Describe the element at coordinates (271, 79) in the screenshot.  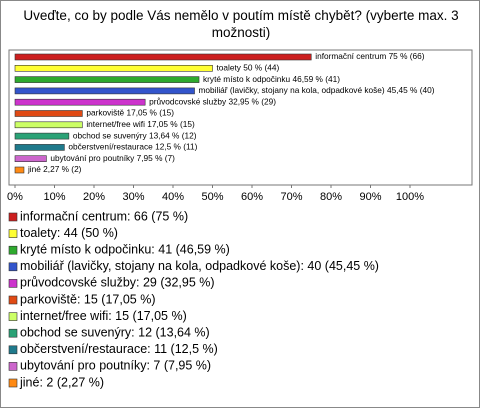
I see `bar-label: kryté místo k odpočinku 46,59 % (41)` at that location.